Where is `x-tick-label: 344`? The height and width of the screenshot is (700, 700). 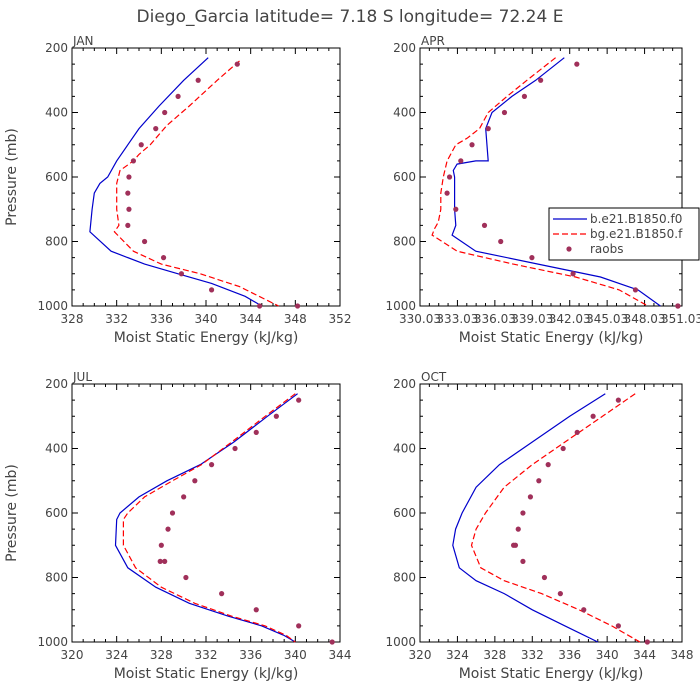 x-tick-label: 344 is located at coordinates (644, 655).